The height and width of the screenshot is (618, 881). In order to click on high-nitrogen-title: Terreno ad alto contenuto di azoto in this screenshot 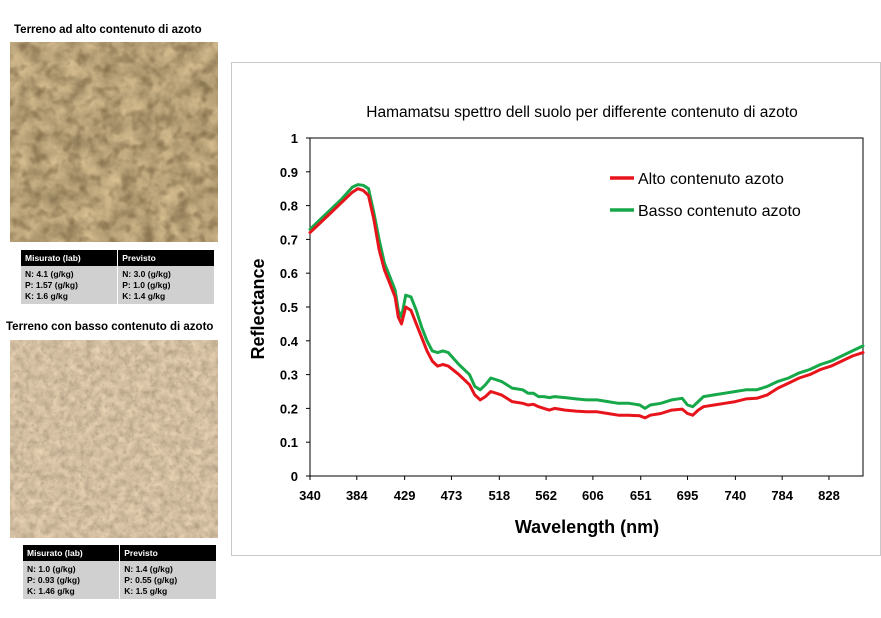, I will do `click(108, 30)`.